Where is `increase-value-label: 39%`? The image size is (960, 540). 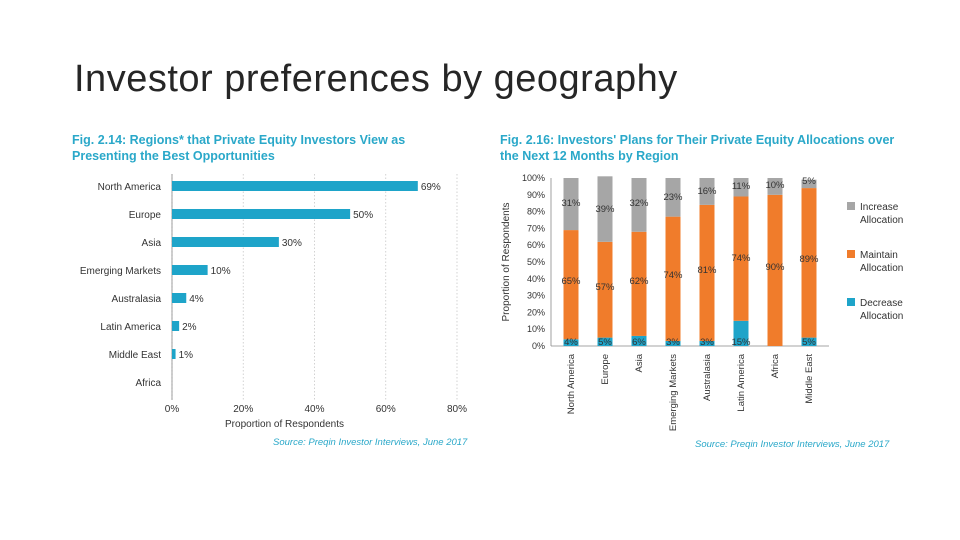 increase-value-label: 39% is located at coordinates (605, 209).